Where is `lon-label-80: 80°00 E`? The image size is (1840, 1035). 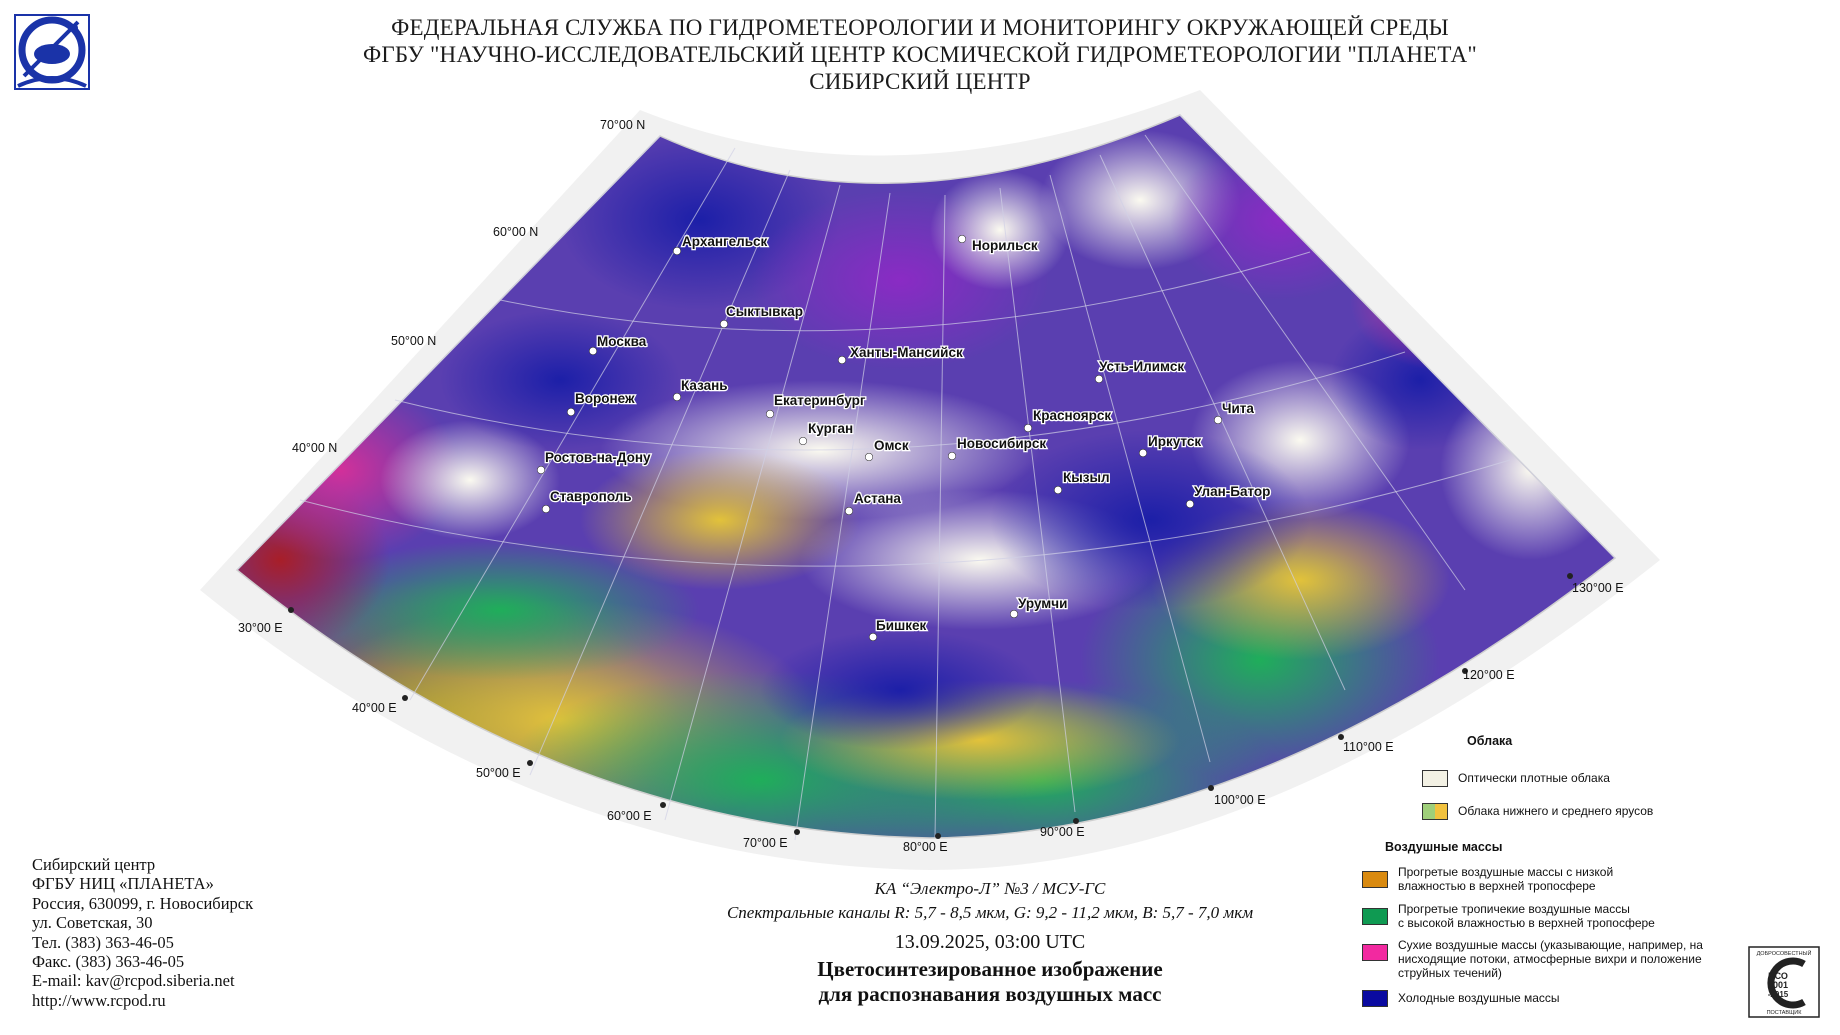 lon-label-80: 80°00 E is located at coordinates (925, 847).